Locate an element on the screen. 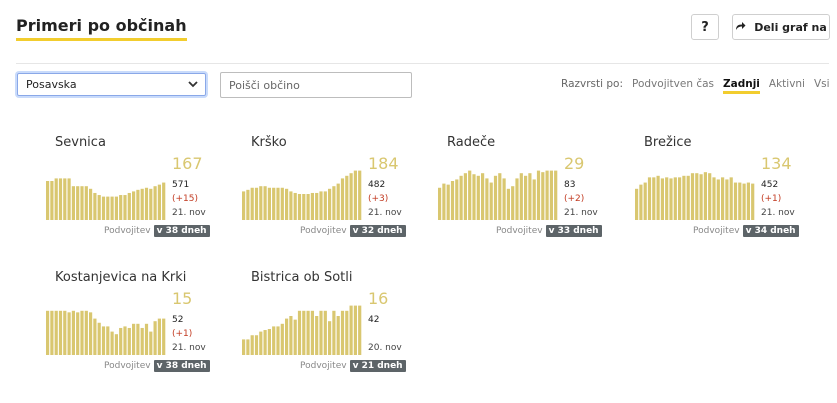 Image resolution: width=837 pixels, height=403 pixels. doubling-label: Podvojitev is located at coordinates (716, 231).